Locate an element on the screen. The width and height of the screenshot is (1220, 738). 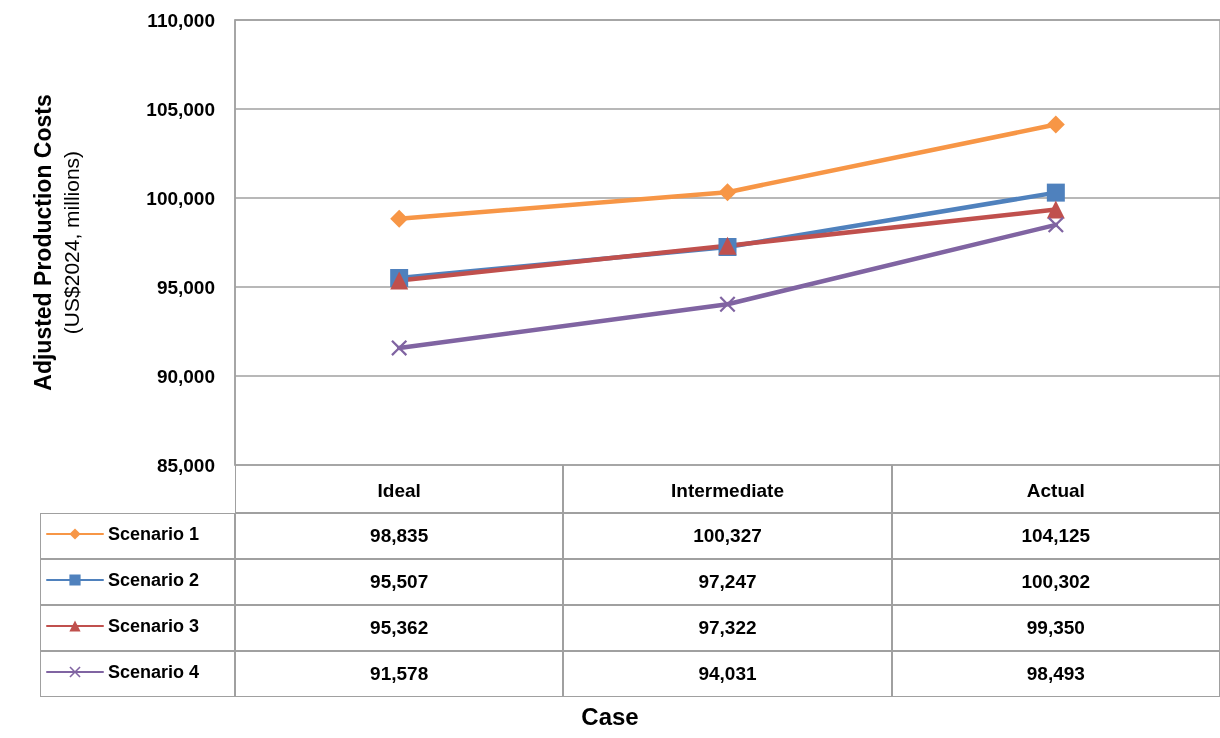
data-label: 104,125 is located at coordinates (1055, 536).